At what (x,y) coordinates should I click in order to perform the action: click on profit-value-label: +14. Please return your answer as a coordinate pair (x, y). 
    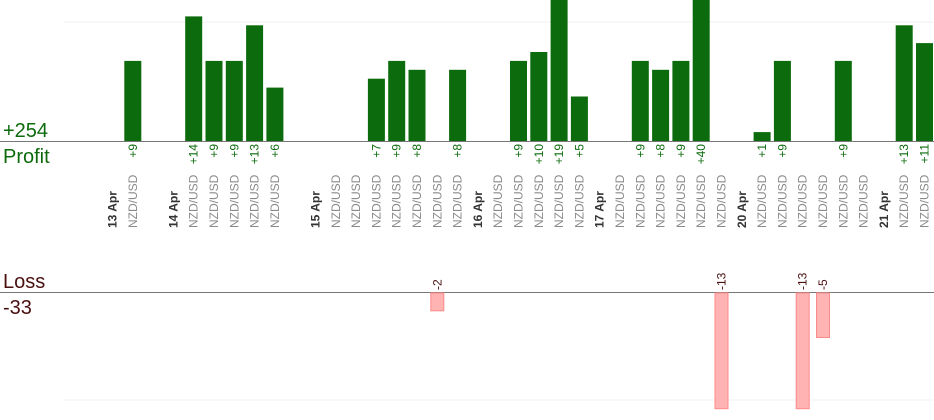
    Looking at the image, I should click on (194, 154).